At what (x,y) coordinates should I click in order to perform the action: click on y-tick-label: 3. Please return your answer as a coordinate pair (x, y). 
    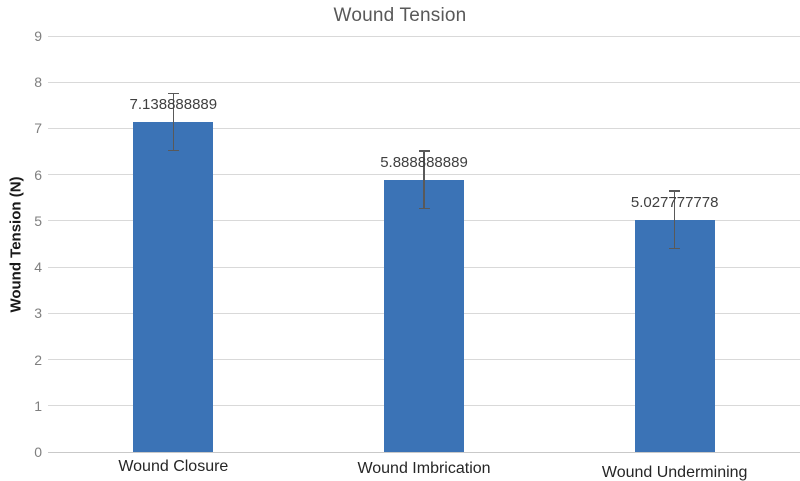
    Looking at the image, I should click on (38, 313).